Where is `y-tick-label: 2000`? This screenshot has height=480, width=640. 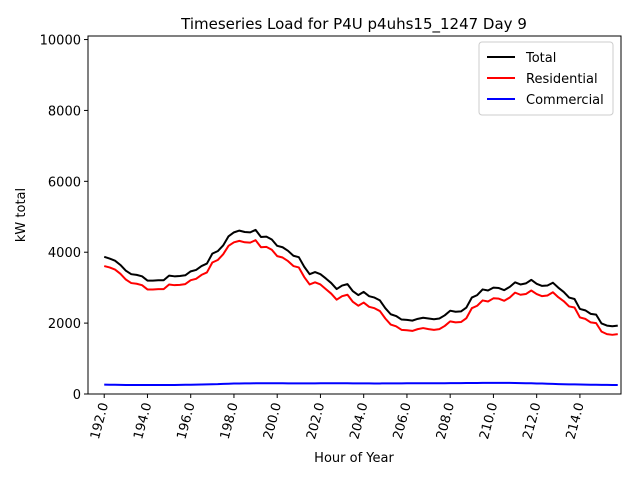 y-tick-label: 2000 is located at coordinates (64, 324).